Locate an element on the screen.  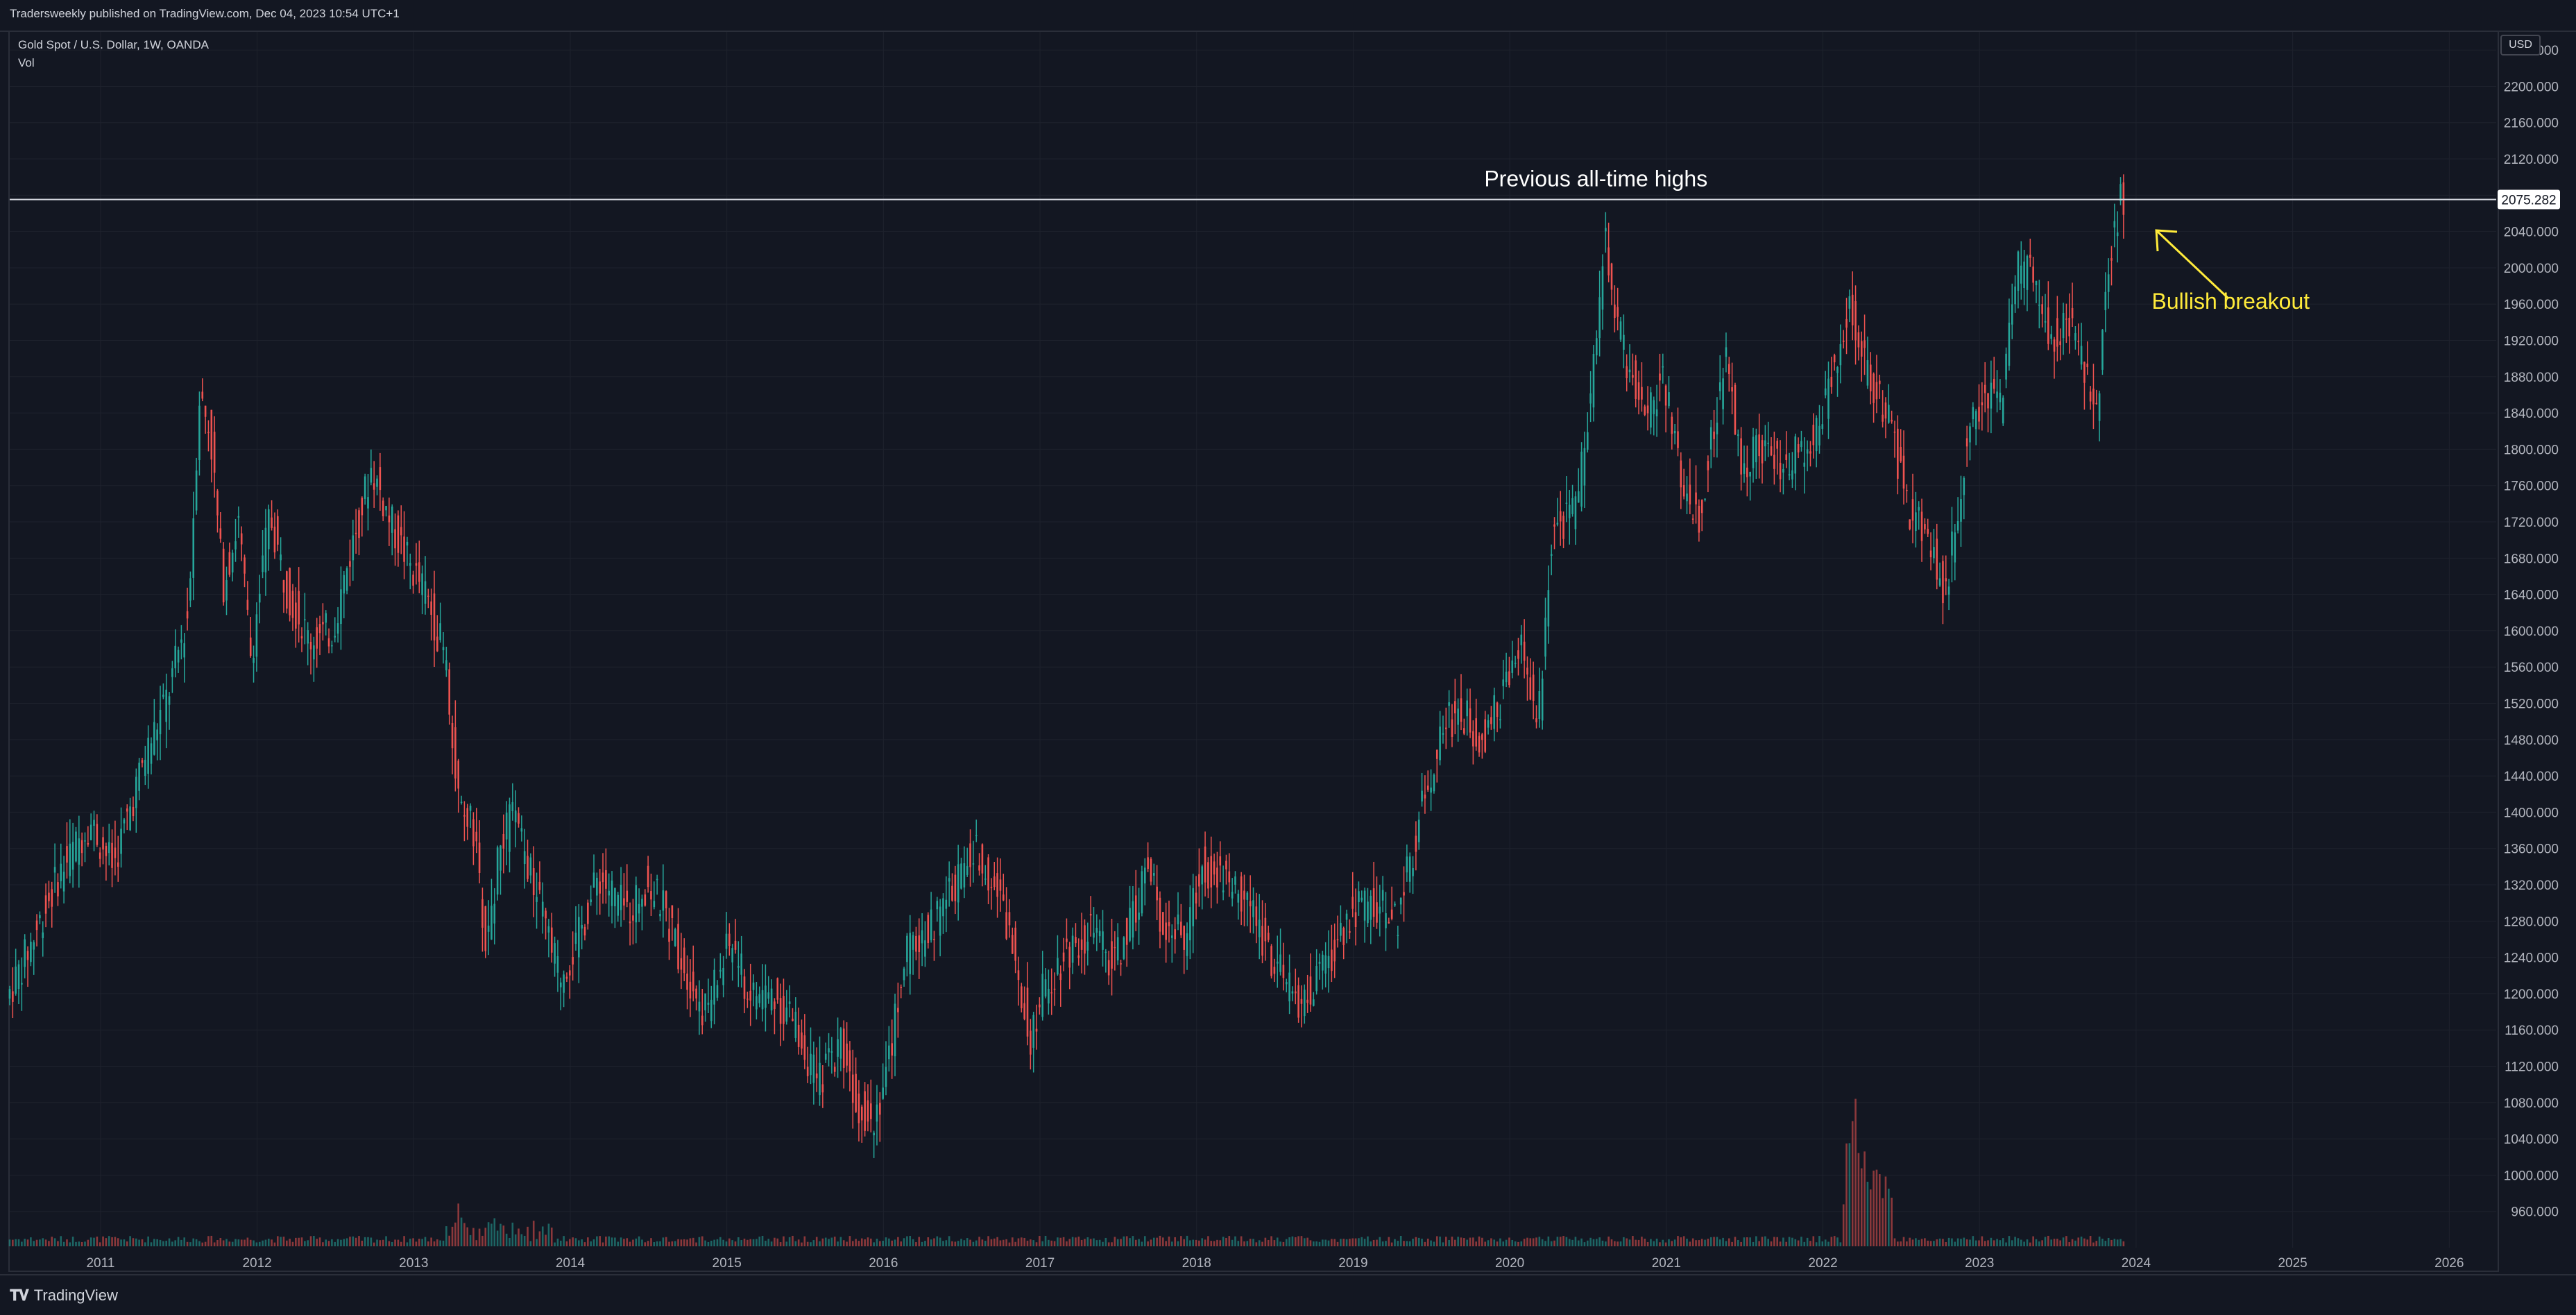
x-tick-label: 2021 is located at coordinates (1666, 1263).